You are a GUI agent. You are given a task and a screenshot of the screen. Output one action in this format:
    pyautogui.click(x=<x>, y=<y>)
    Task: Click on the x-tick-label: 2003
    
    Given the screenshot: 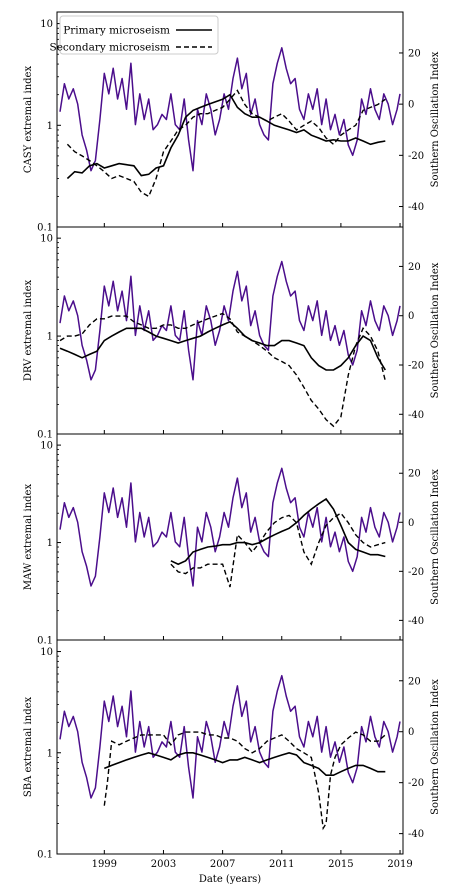 What is the action you would take?
    pyautogui.click(x=163, y=864)
    